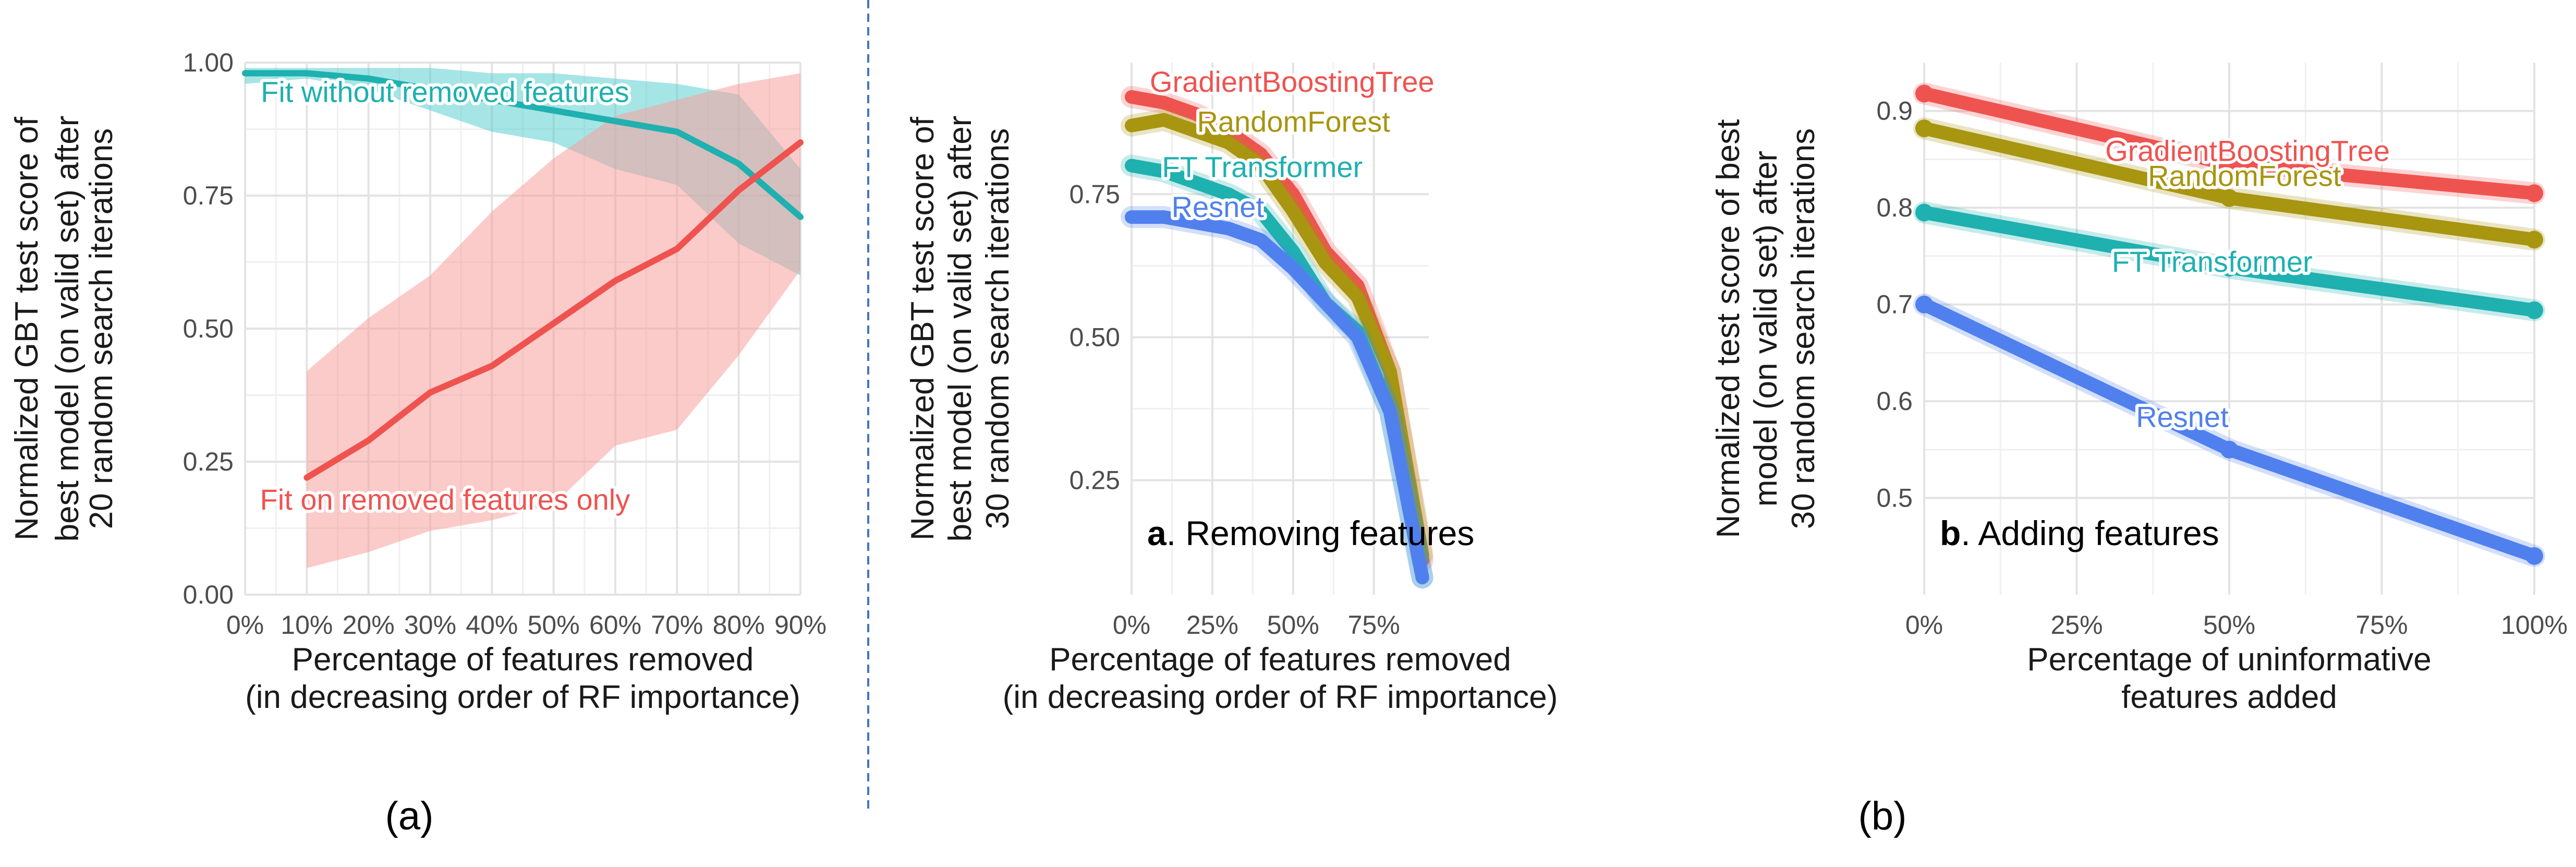  Describe the element at coordinates (1728, 328) in the screenshot. I see `chart-3-y-axis-label: Normalized test score of best` at that location.